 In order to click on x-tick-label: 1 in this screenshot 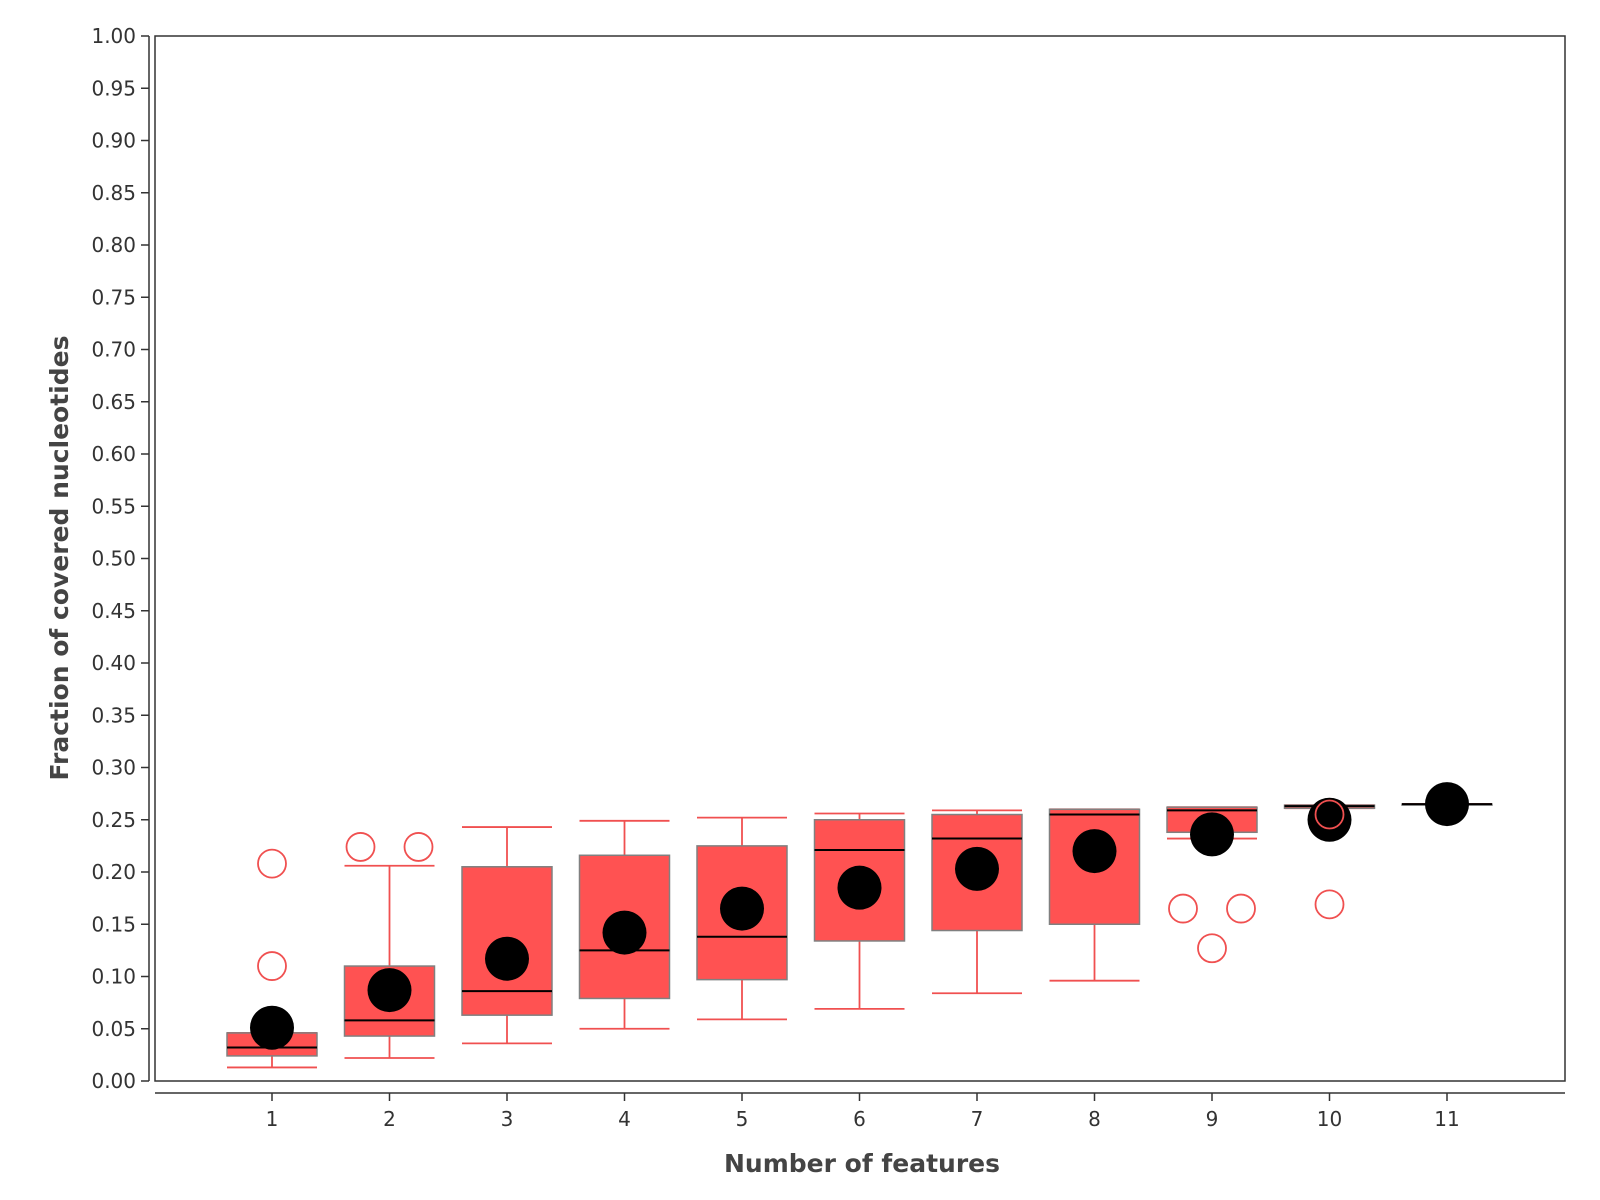, I will do `click(272, 1119)`.